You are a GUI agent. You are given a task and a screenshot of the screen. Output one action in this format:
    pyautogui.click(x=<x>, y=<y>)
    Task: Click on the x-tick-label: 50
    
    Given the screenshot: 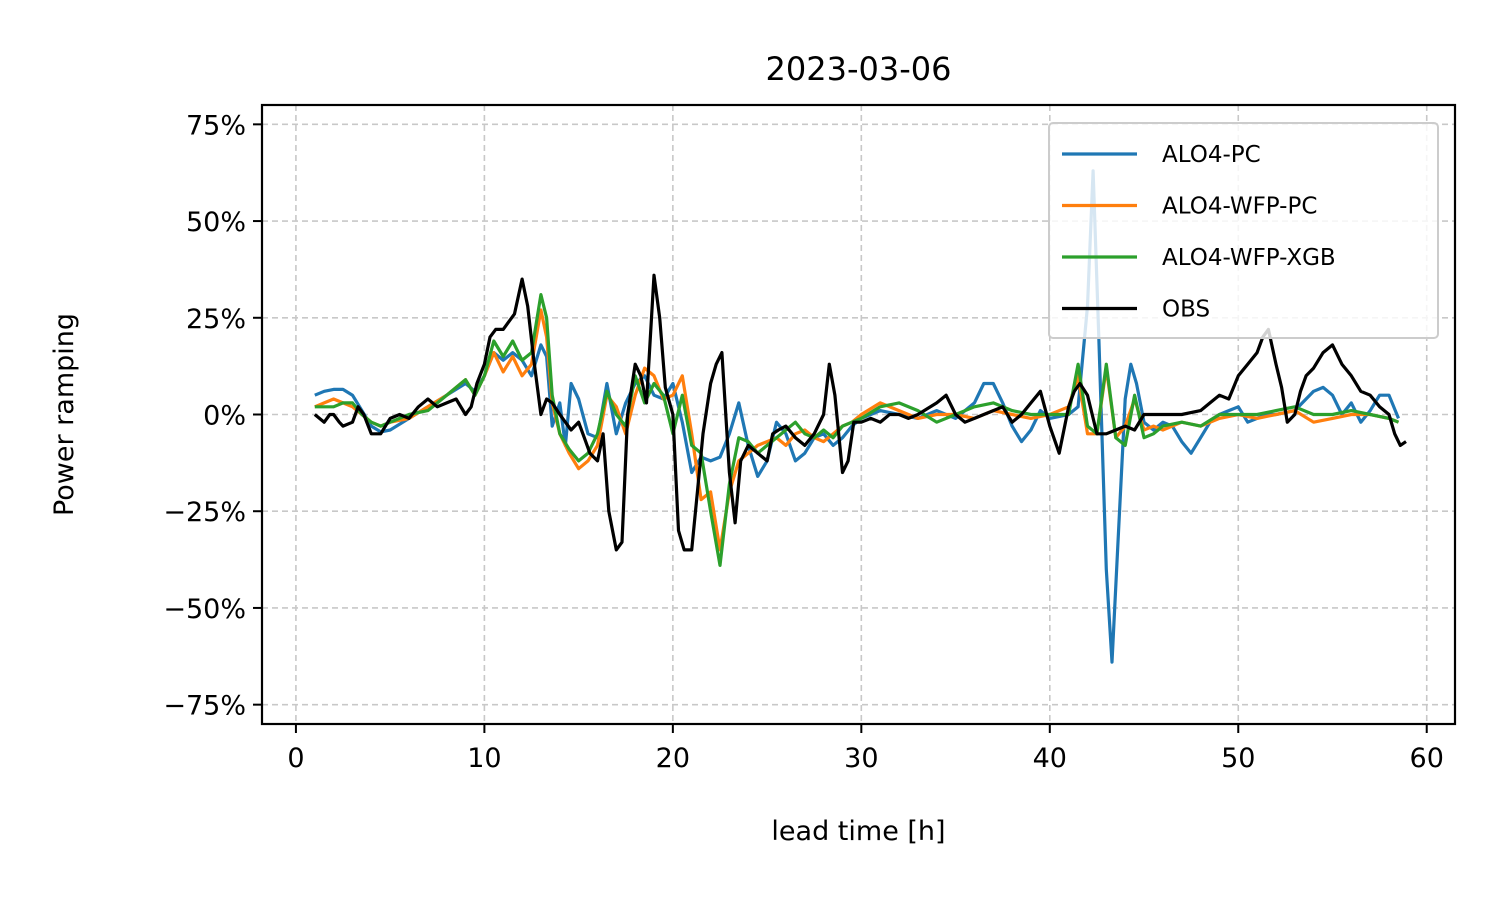 What is the action you would take?
    pyautogui.click(x=1238, y=758)
    